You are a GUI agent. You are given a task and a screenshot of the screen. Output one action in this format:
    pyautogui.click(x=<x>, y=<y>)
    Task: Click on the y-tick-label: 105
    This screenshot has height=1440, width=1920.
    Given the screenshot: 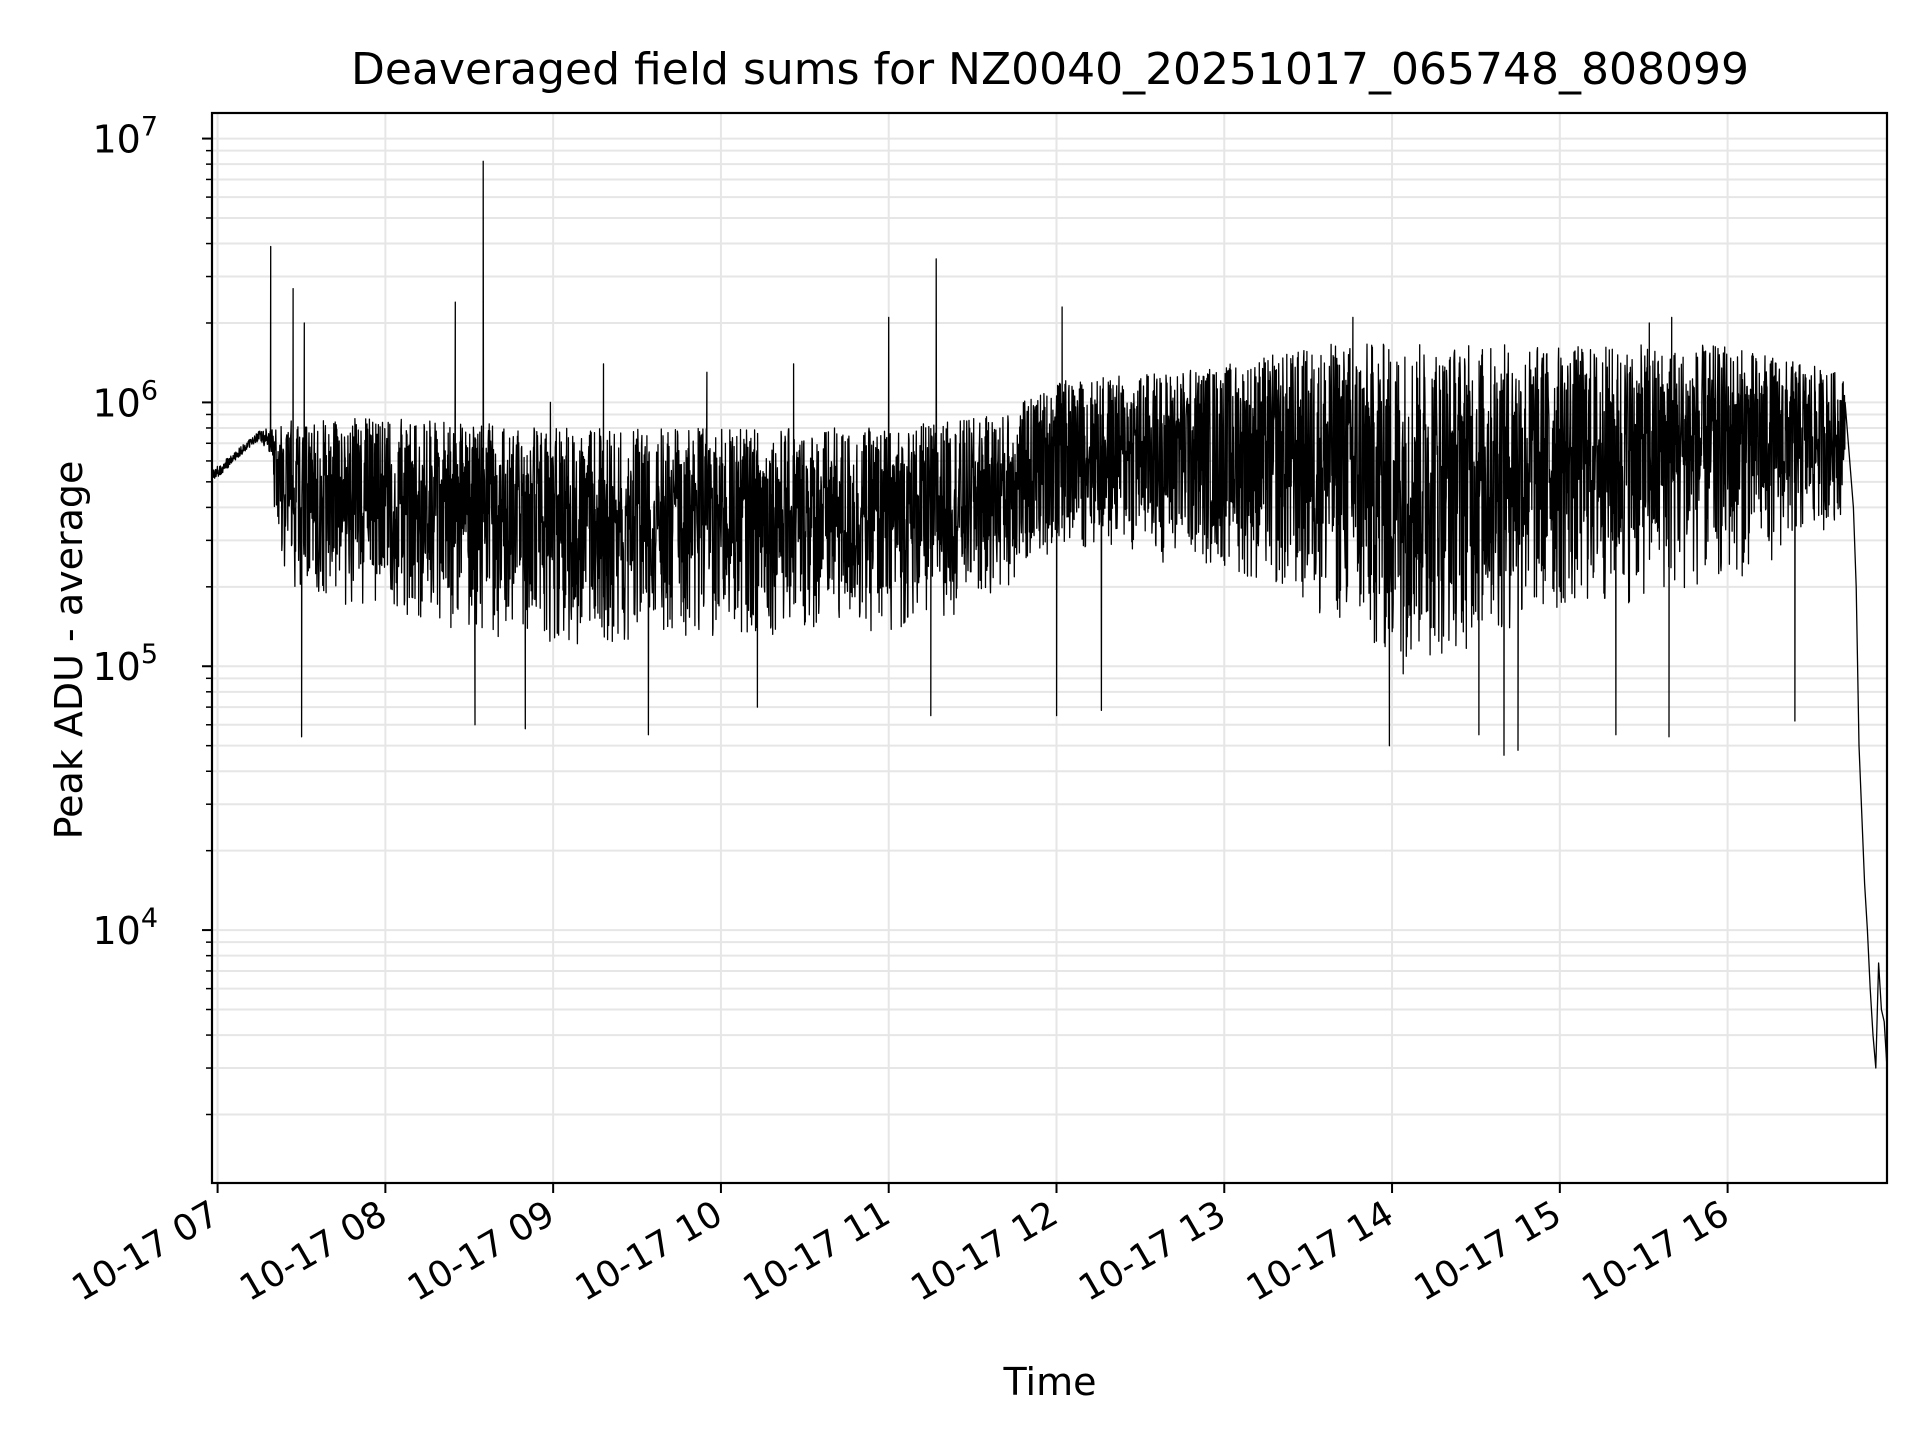 What is the action you would take?
    pyautogui.click(x=125, y=664)
    